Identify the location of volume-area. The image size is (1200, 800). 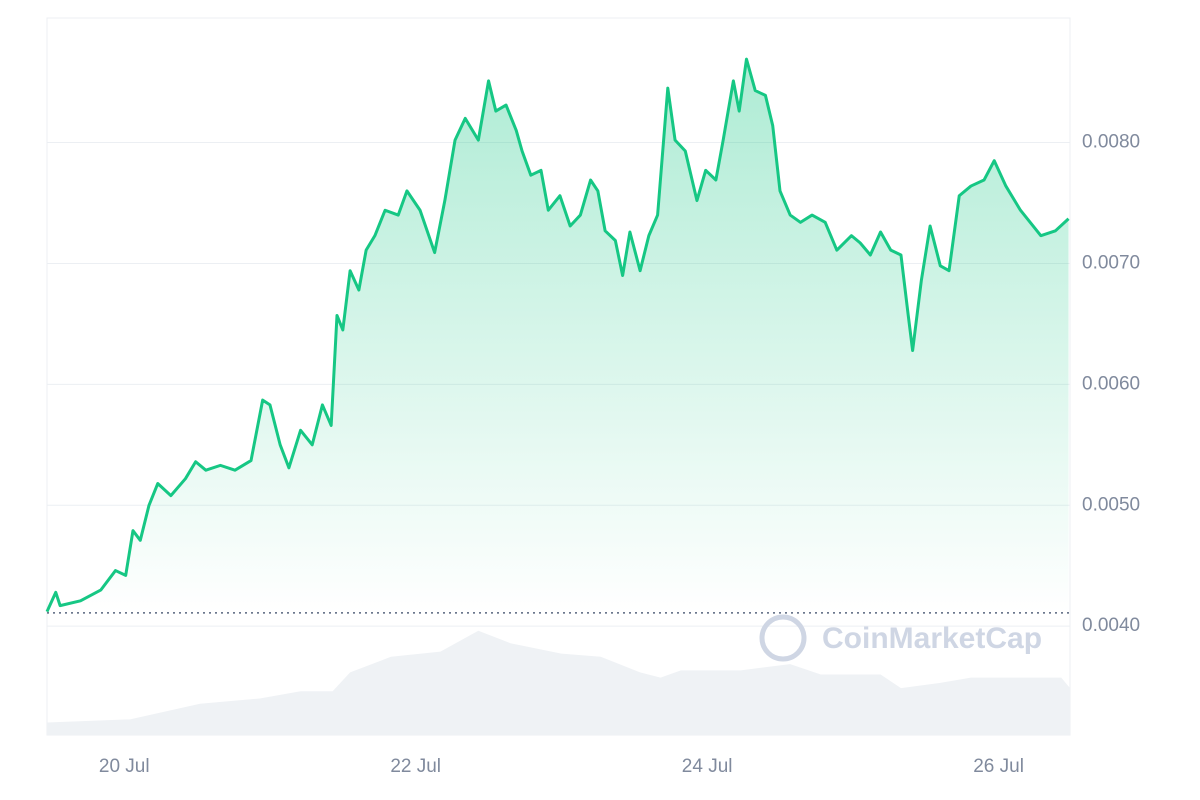
(558, 682).